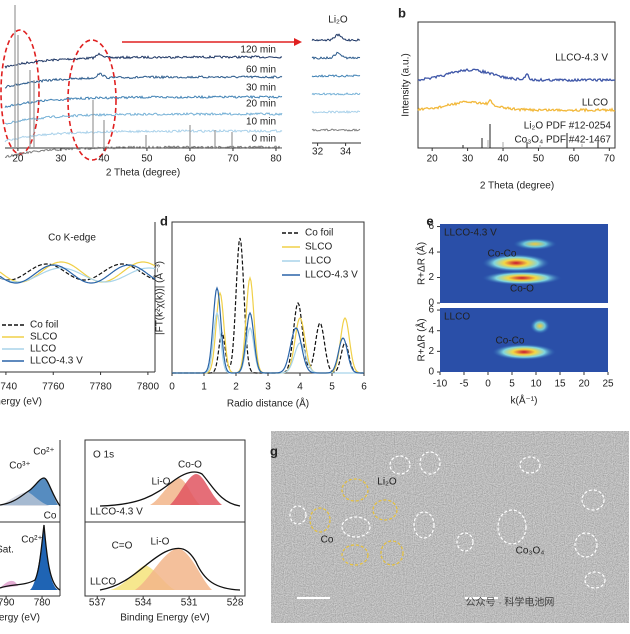 This screenshot has height=634, width=630. Describe the element at coordinates (517, 186) in the screenshot. I see `axis-label: 2 Theta (degree)` at that location.